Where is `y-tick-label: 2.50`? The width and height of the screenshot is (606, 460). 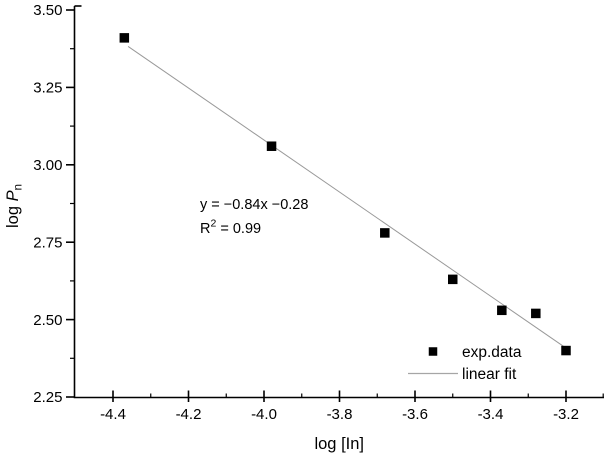
y-tick-label: 2.50 is located at coordinates (47, 320).